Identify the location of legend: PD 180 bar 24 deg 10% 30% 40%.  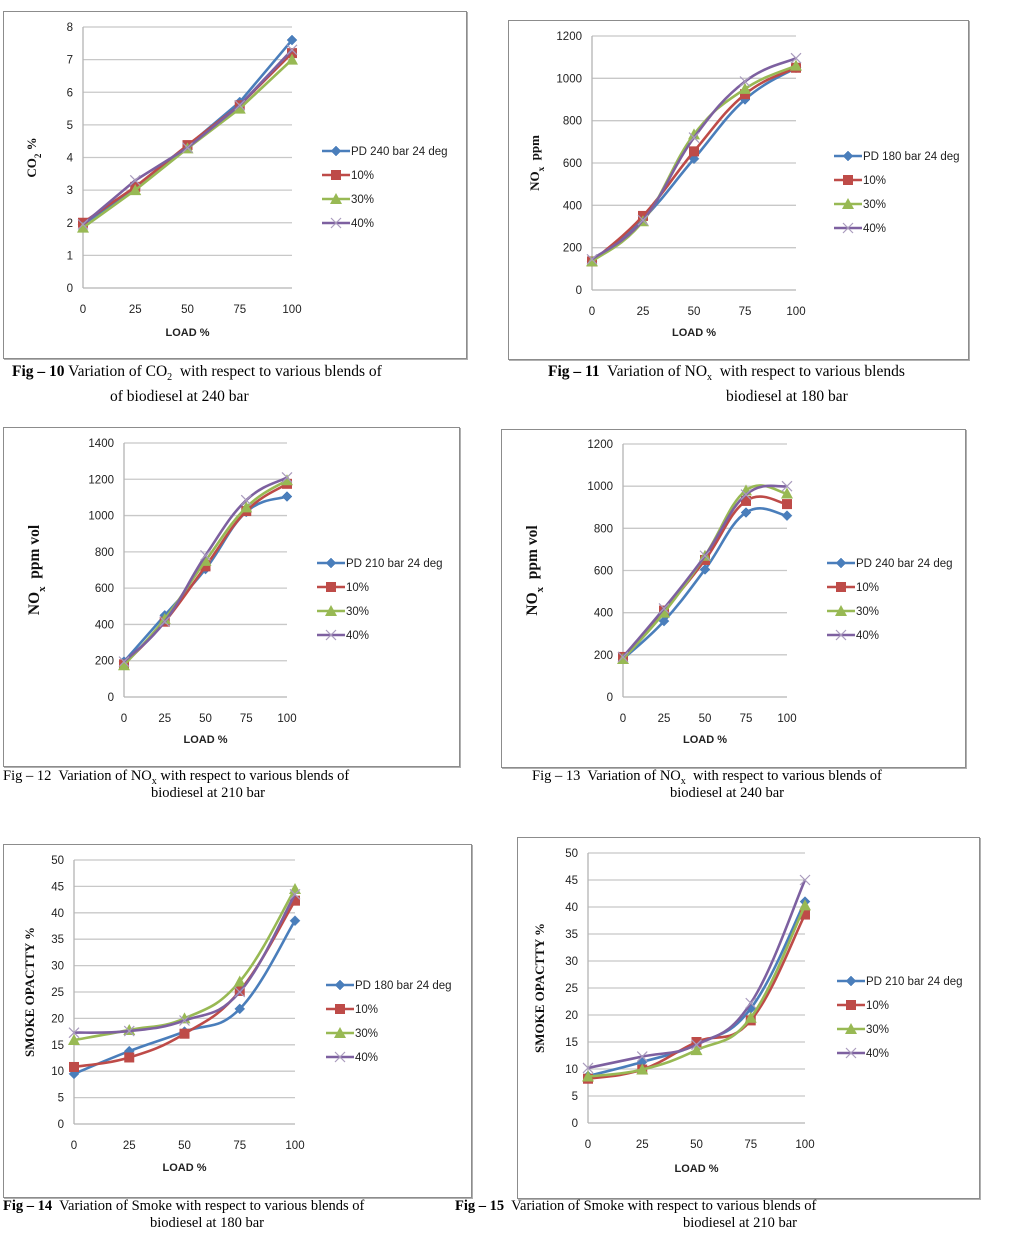
(389, 1021).